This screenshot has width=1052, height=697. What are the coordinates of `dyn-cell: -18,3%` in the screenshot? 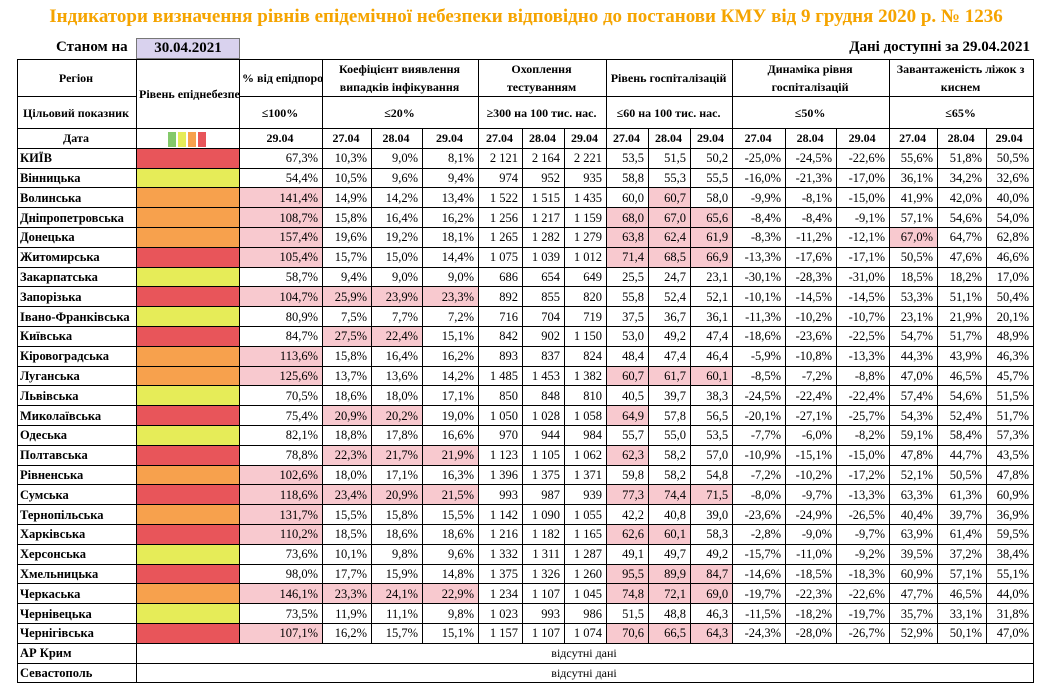 It's located at (863, 574).